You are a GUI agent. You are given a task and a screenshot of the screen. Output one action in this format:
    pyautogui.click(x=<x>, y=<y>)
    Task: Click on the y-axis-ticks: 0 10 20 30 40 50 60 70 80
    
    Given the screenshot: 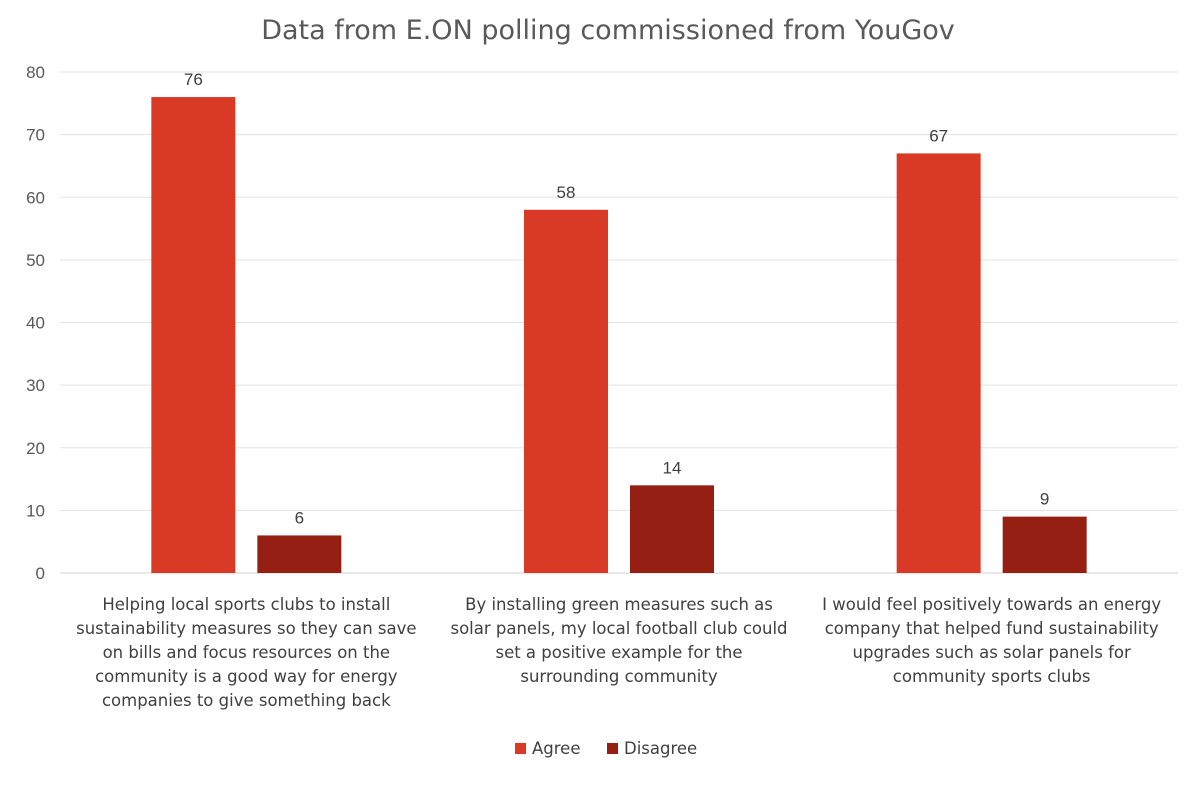 What is the action you would take?
    pyautogui.click(x=35, y=323)
    